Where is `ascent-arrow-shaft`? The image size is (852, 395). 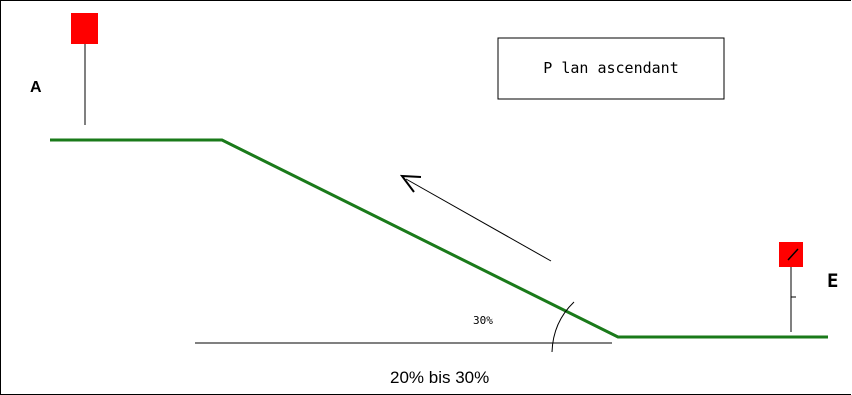
ascent-arrow-shaft is located at coordinates (478, 220).